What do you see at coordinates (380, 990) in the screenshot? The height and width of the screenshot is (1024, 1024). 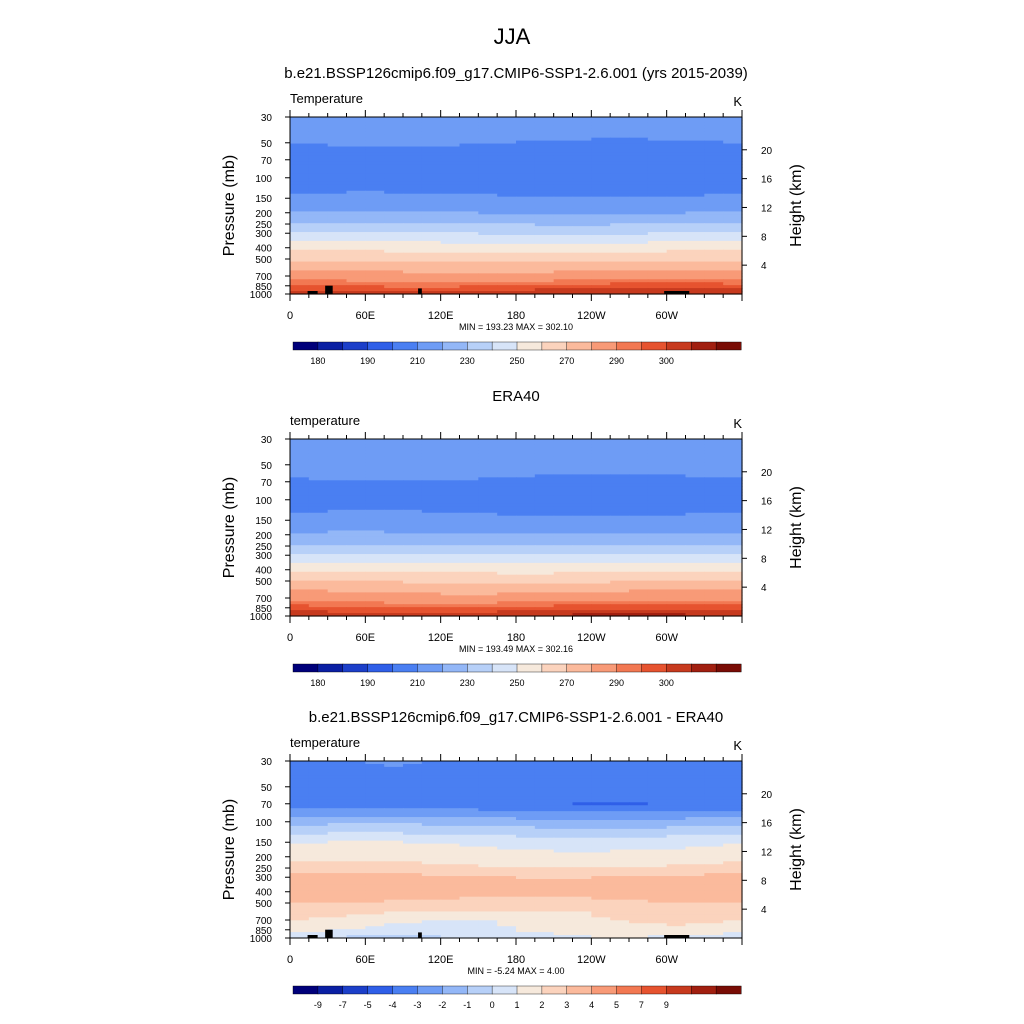 I see `colorbar-swatch` at bounding box center [380, 990].